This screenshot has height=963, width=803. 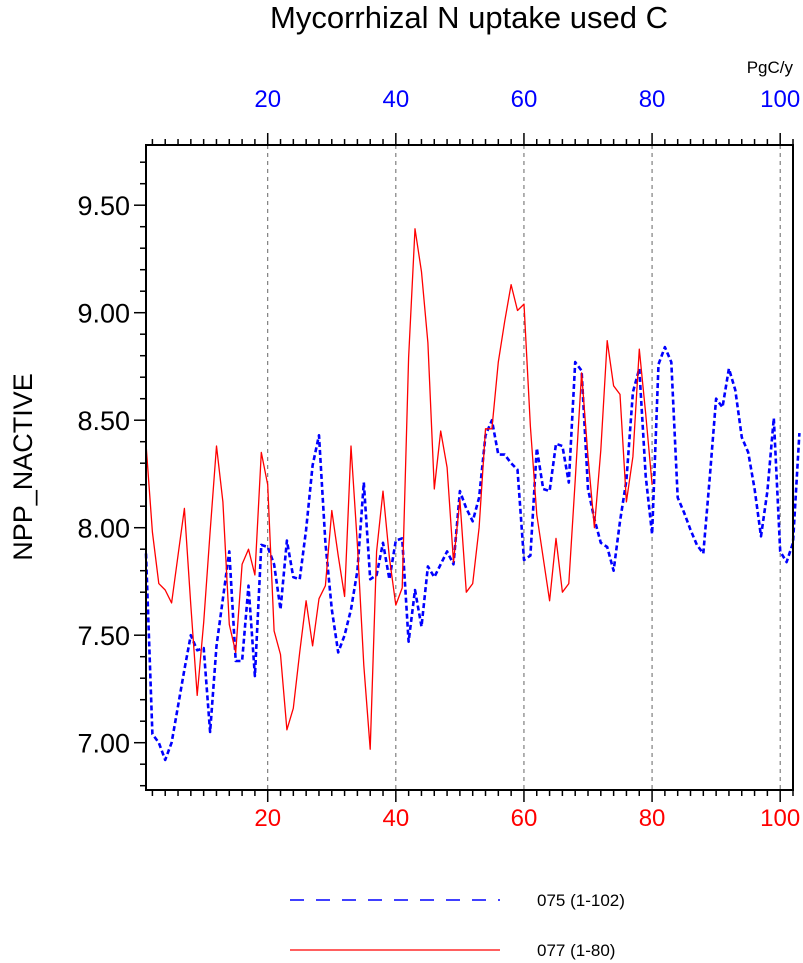 I want to click on y-tick-label: 9.00, so click(x=103, y=314).